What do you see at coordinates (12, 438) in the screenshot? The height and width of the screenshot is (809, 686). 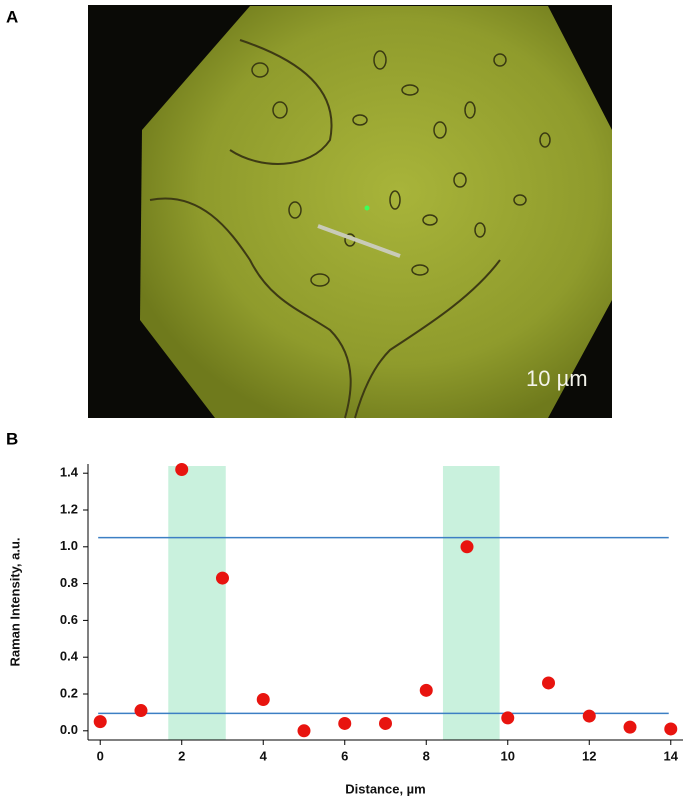 I see `panel-label: B` at bounding box center [12, 438].